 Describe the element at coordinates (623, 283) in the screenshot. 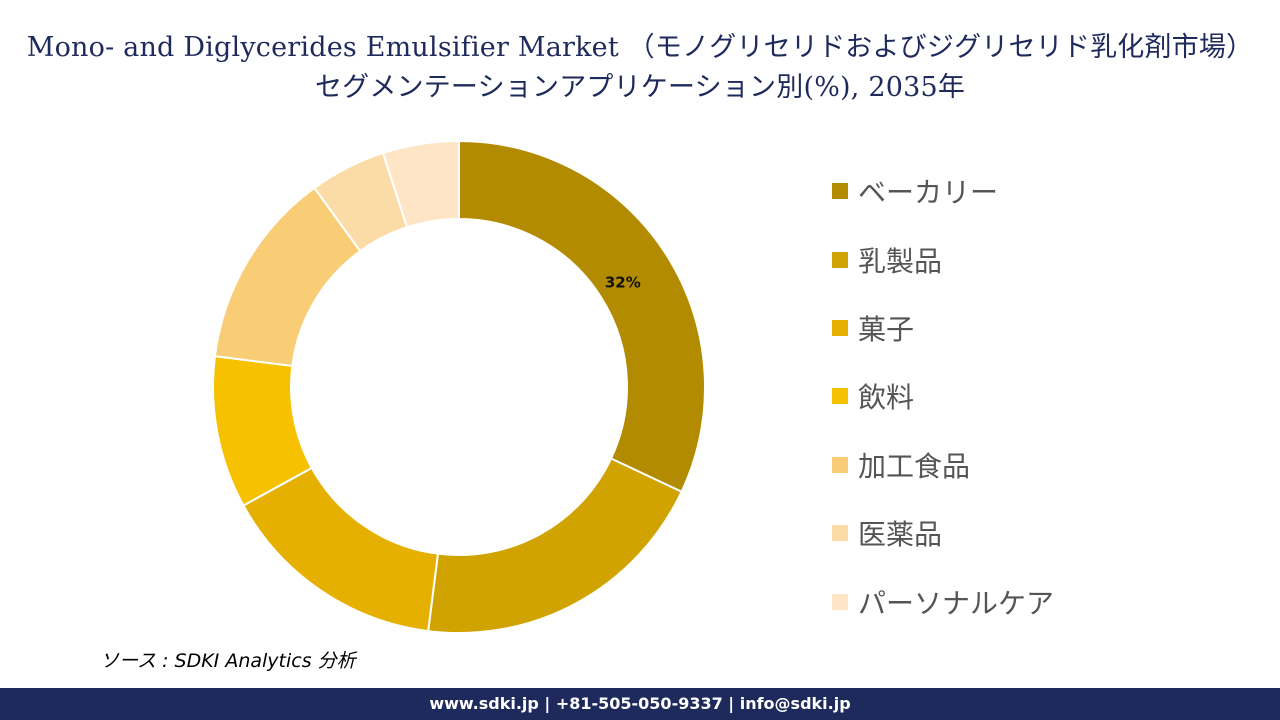

I see `data-label-1: 32%` at that location.